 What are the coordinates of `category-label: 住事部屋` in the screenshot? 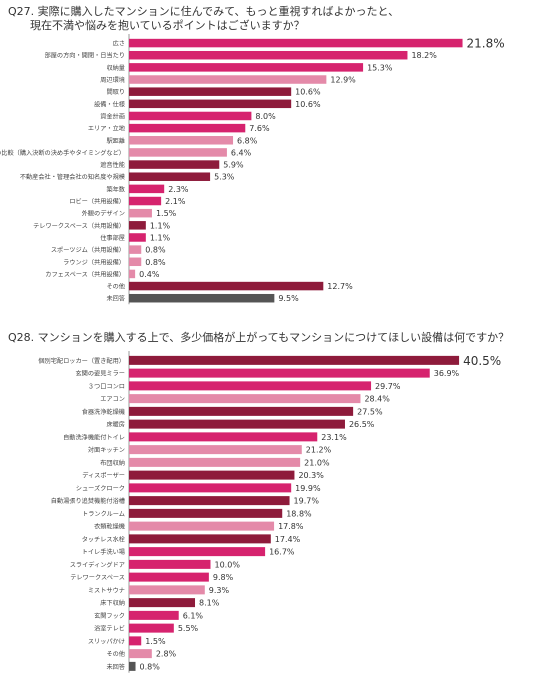 It's located at (112, 238).